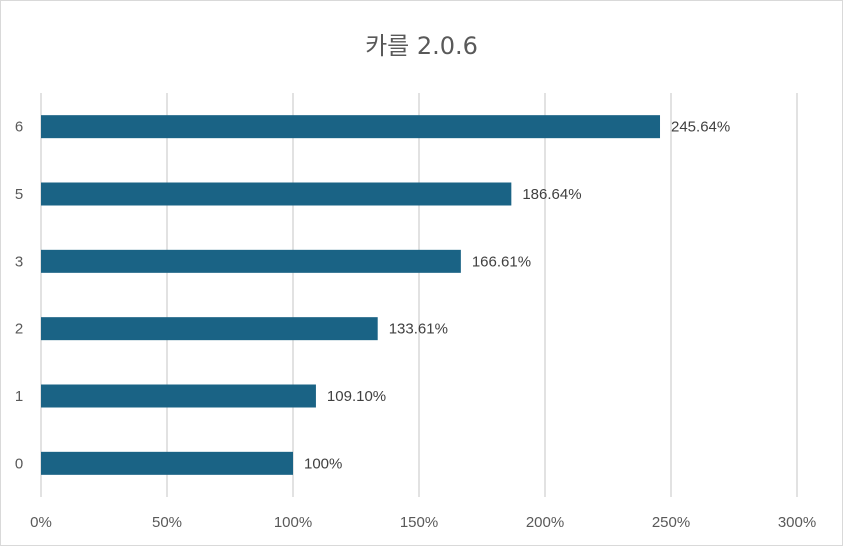  I want to click on y-tick-label: 6, so click(19, 127).